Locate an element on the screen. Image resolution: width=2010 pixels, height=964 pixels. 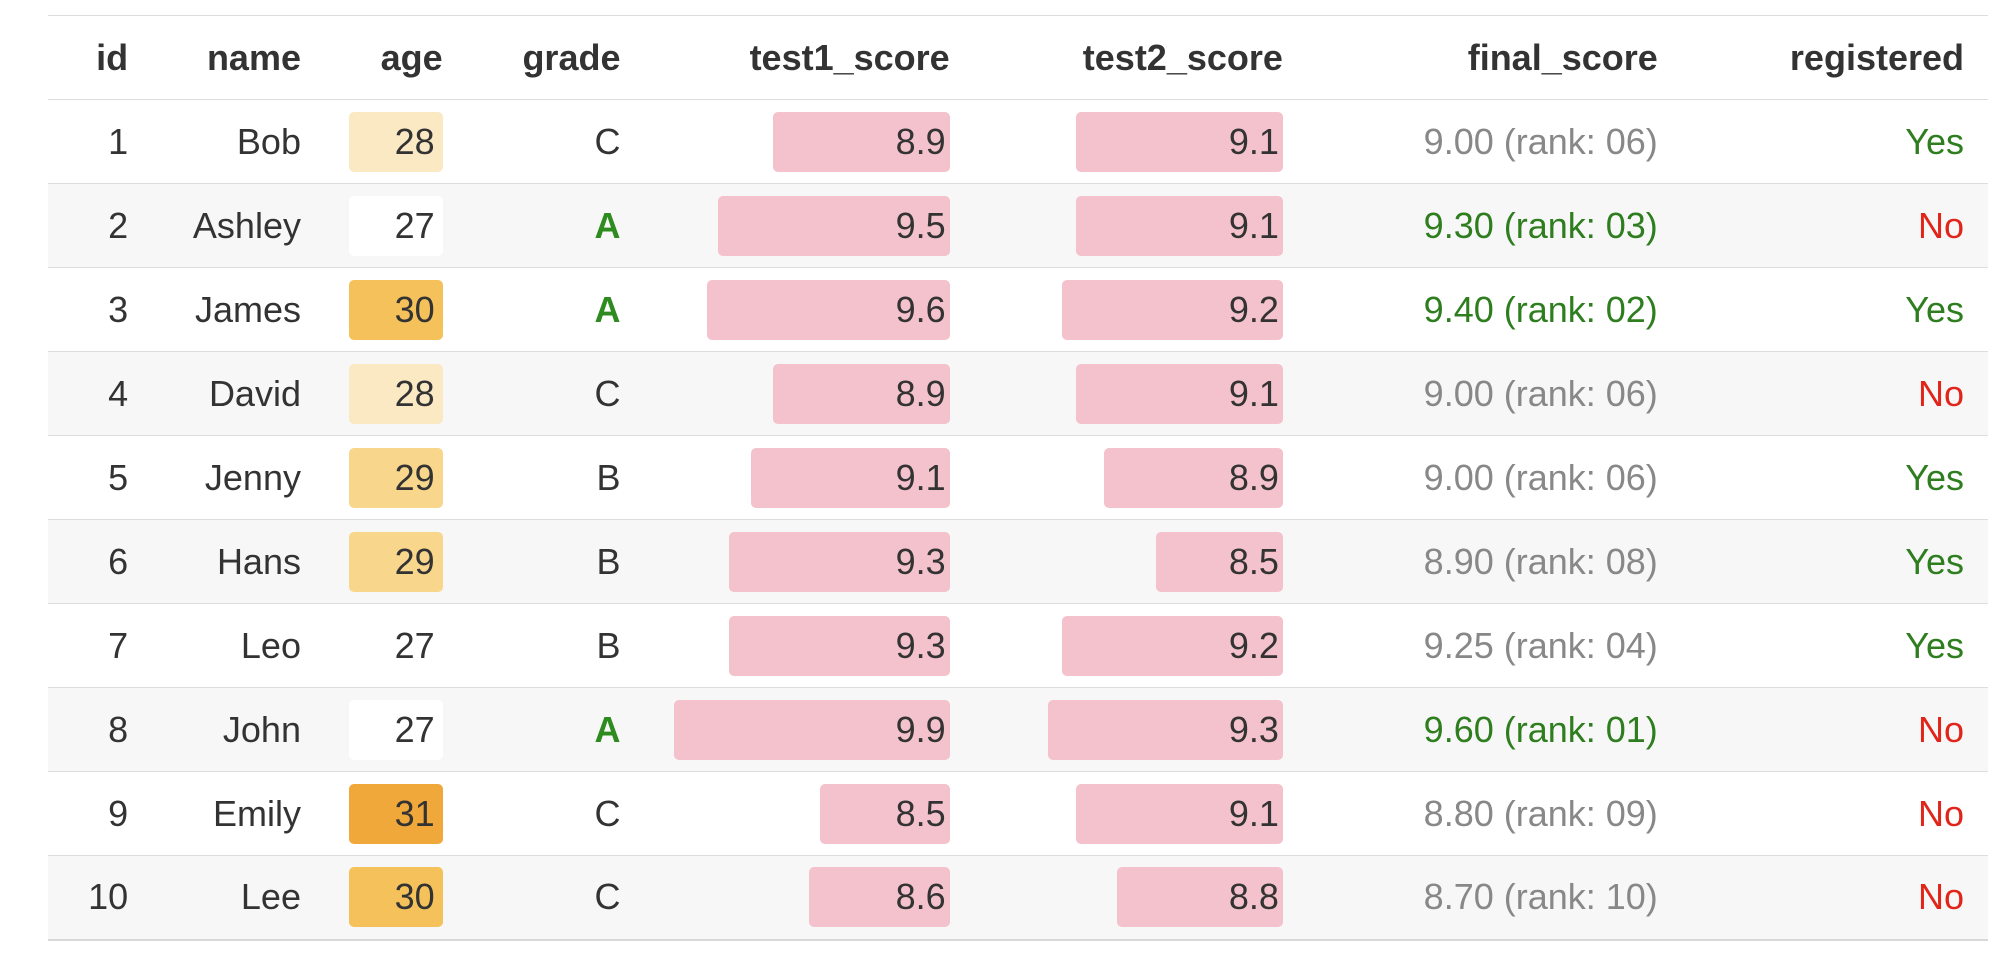
cell-name: Hans is located at coordinates (238, 562).